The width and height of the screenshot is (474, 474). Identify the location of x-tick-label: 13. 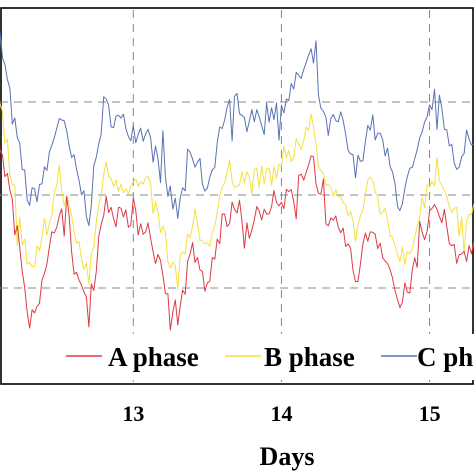
(133, 413).